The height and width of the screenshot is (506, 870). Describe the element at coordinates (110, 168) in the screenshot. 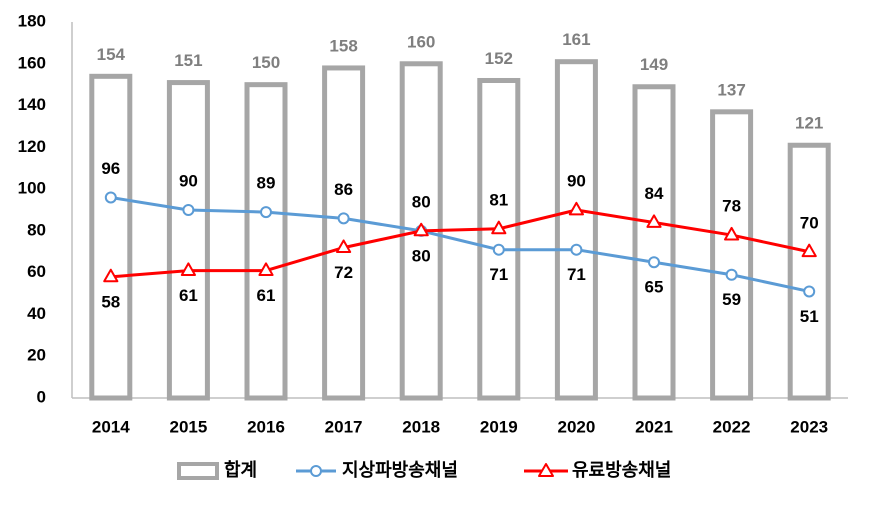

I see `terrestrial-value-label: 96` at that location.